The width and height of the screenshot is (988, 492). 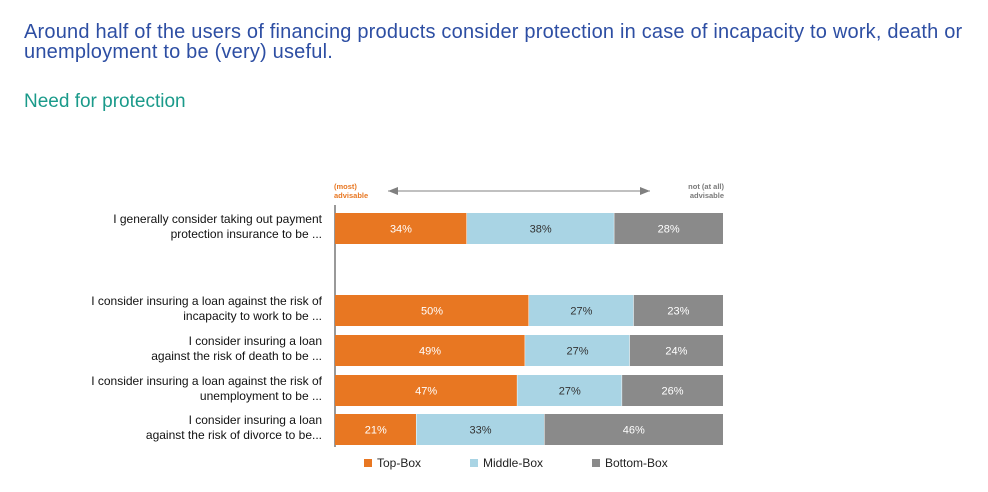 I want to click on data-label: 24%, so click(x=676, y=352).